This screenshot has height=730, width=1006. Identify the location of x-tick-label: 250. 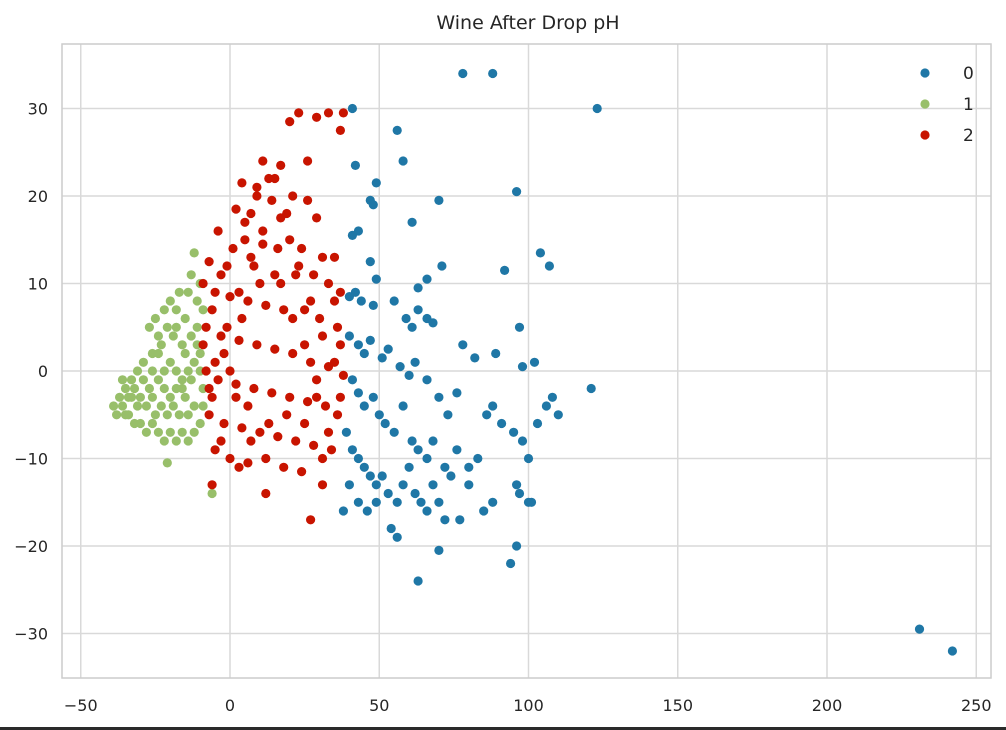
(976, 705).